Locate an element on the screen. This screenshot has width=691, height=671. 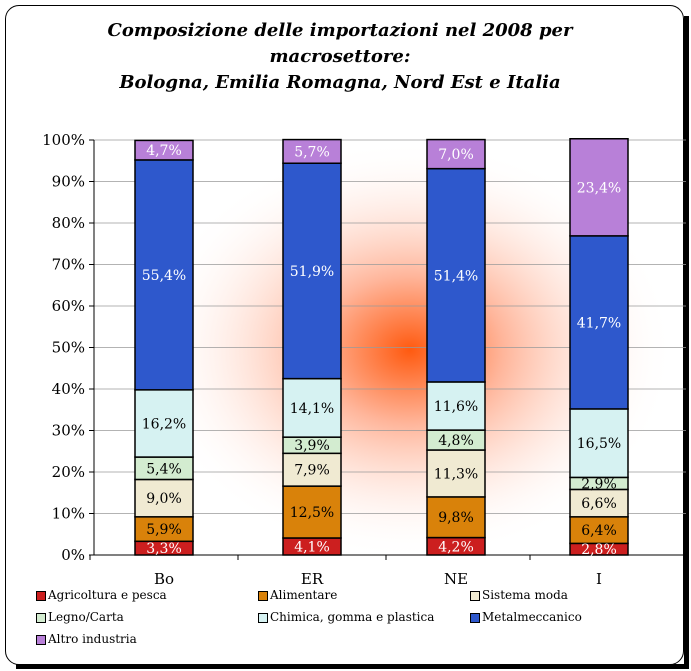
data-label: 7,9% is located at coordinates (312, 471).